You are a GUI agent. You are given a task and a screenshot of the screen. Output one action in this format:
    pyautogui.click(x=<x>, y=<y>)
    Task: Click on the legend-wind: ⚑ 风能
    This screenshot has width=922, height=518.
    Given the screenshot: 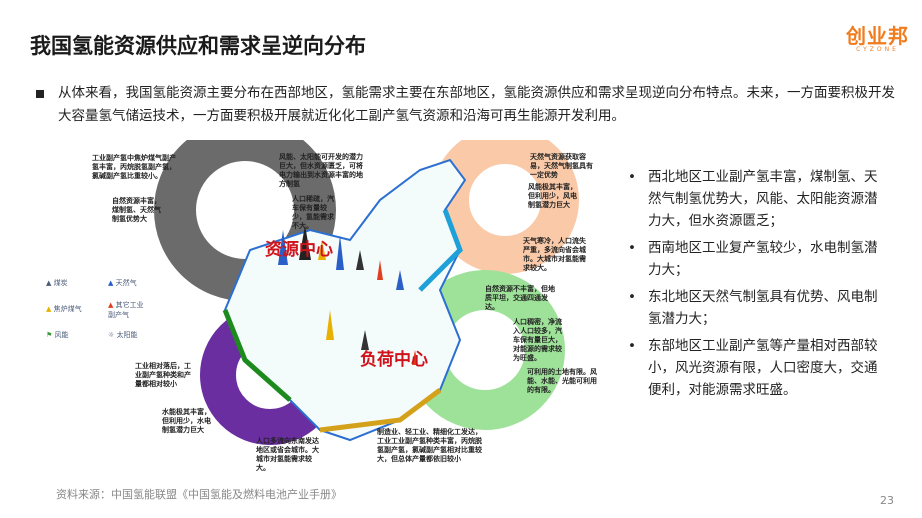 What is the action you would take?
    pyautogui.click(x=57, y=335)
    